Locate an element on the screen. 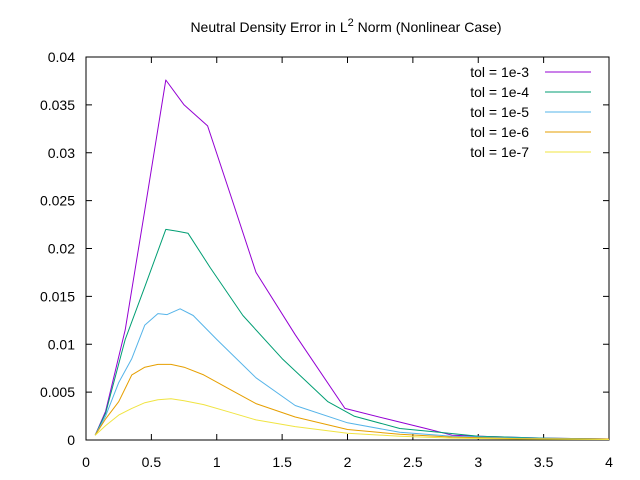 This screenshot has width=640, height=480. x-tick-label: 1.5 is located at coordinates (282, 462).